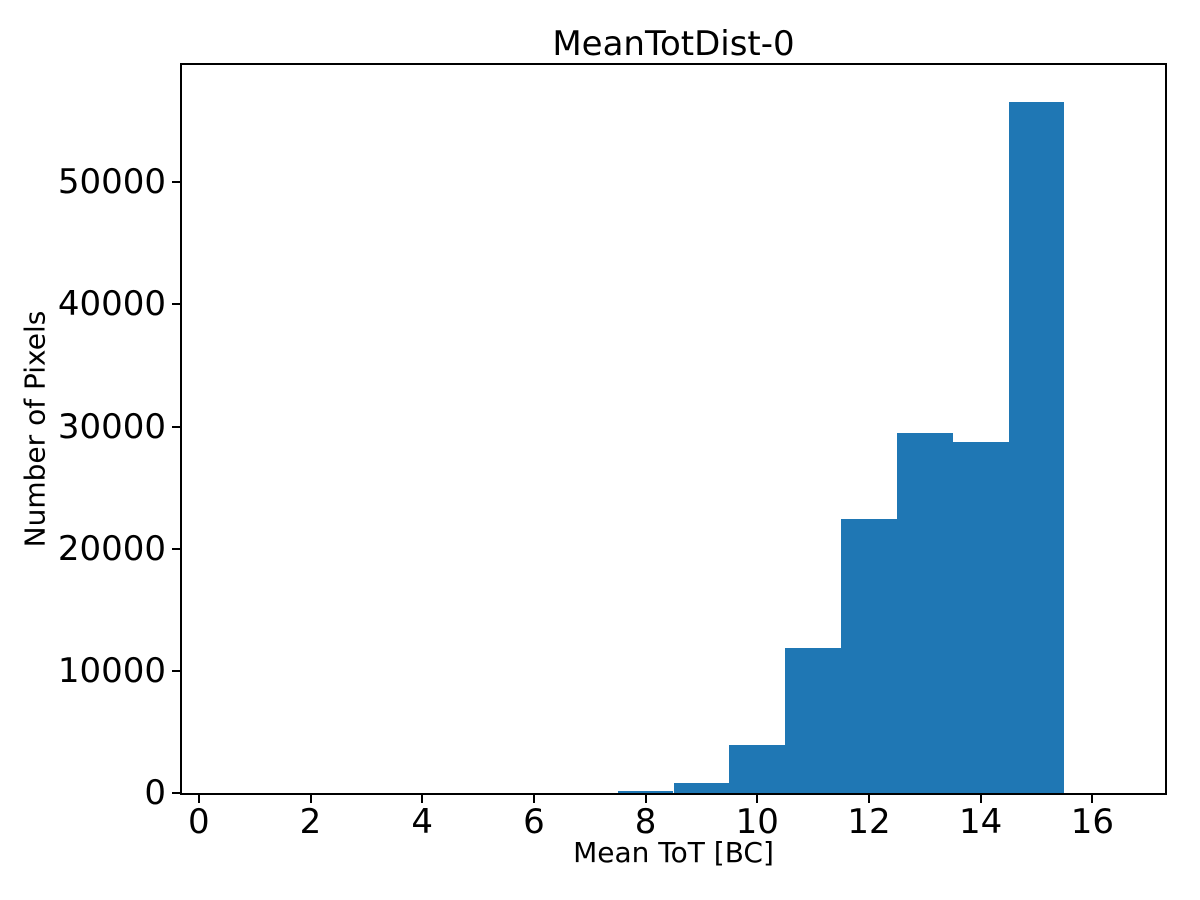 This screenshot has width=1200, height=900. I want to click on y-tick-label: 20000, so click(111, 548).